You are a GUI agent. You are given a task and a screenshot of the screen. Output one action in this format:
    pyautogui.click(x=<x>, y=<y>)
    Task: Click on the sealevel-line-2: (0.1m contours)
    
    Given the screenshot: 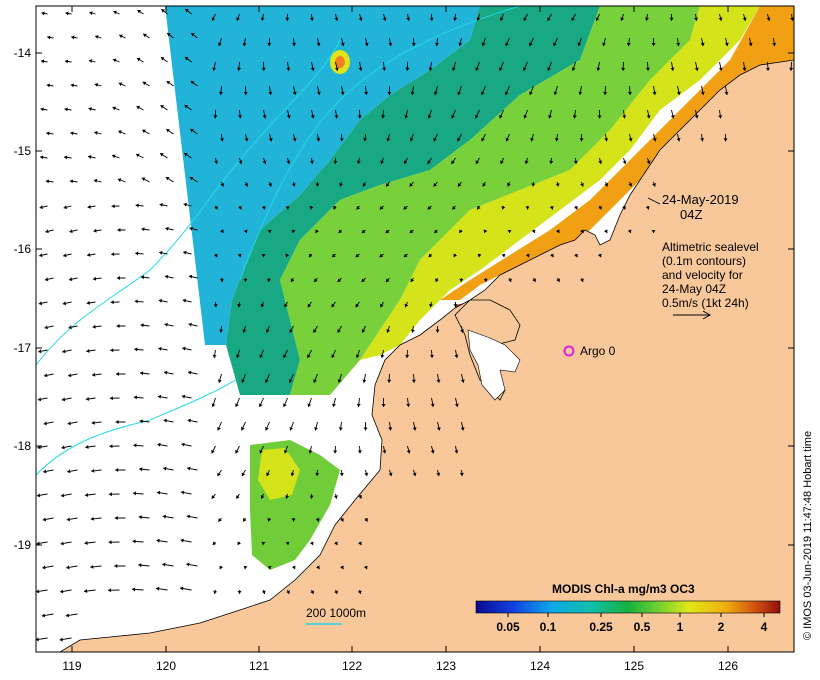 What is the action you would take?
    pyautogui.click(x=704, y=261)
    